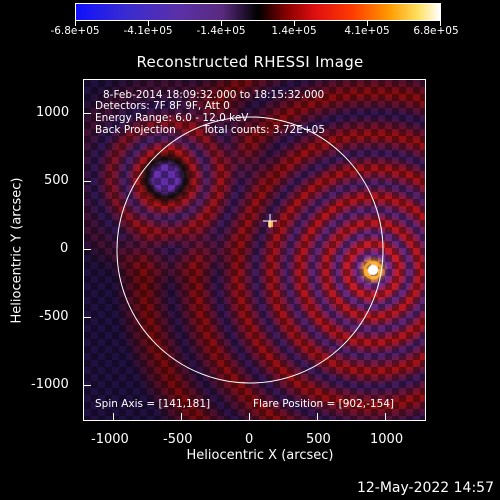 The image size is (500, 500). I want to click on flare-peak, so click(373, 270).